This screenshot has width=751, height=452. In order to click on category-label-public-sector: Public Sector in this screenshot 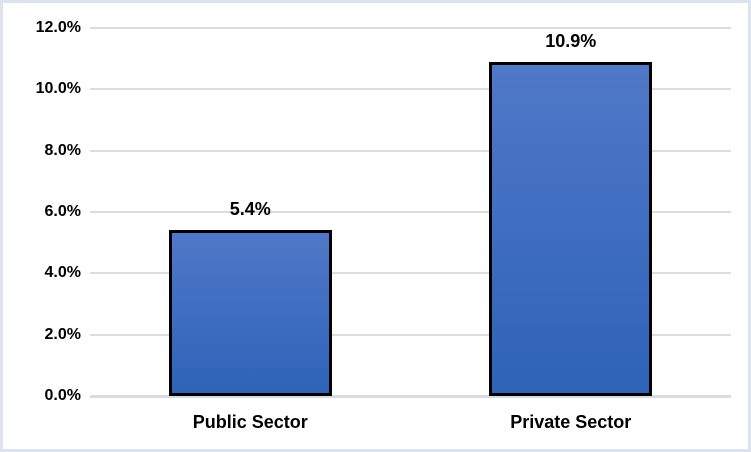, I will do `click(250, 422)`.